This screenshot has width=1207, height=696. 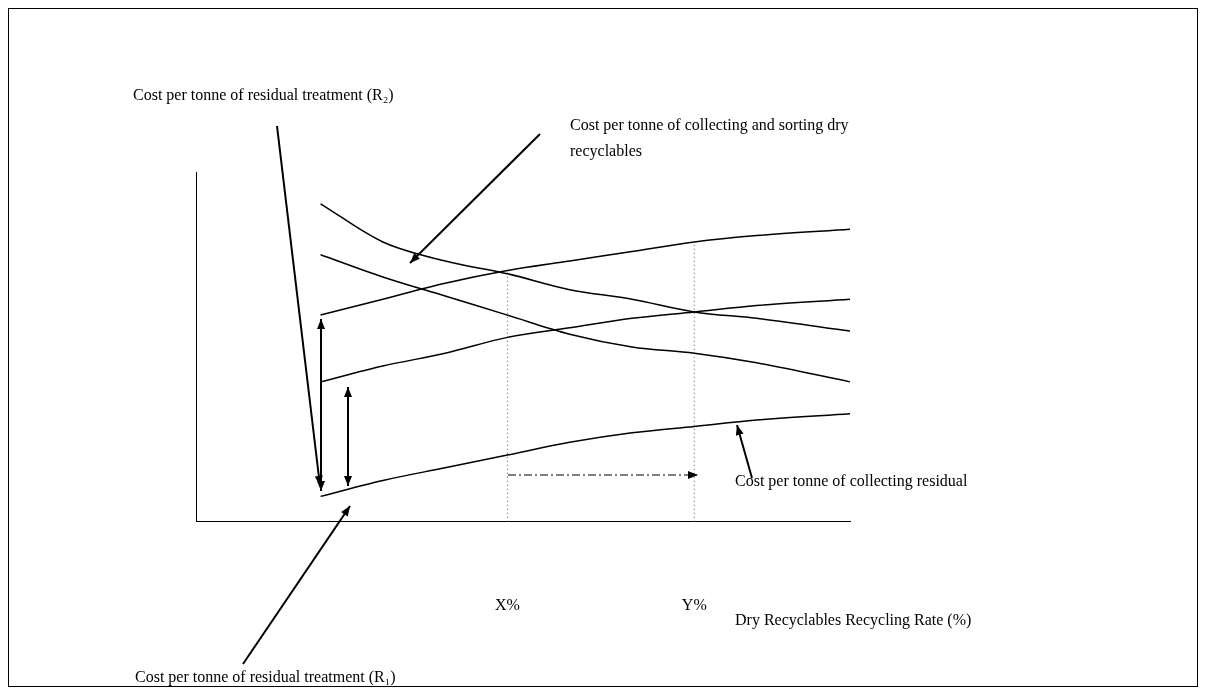 I want to click on text: Cost per tonne of residual treatment (R₁), so click(x=265, y=677).